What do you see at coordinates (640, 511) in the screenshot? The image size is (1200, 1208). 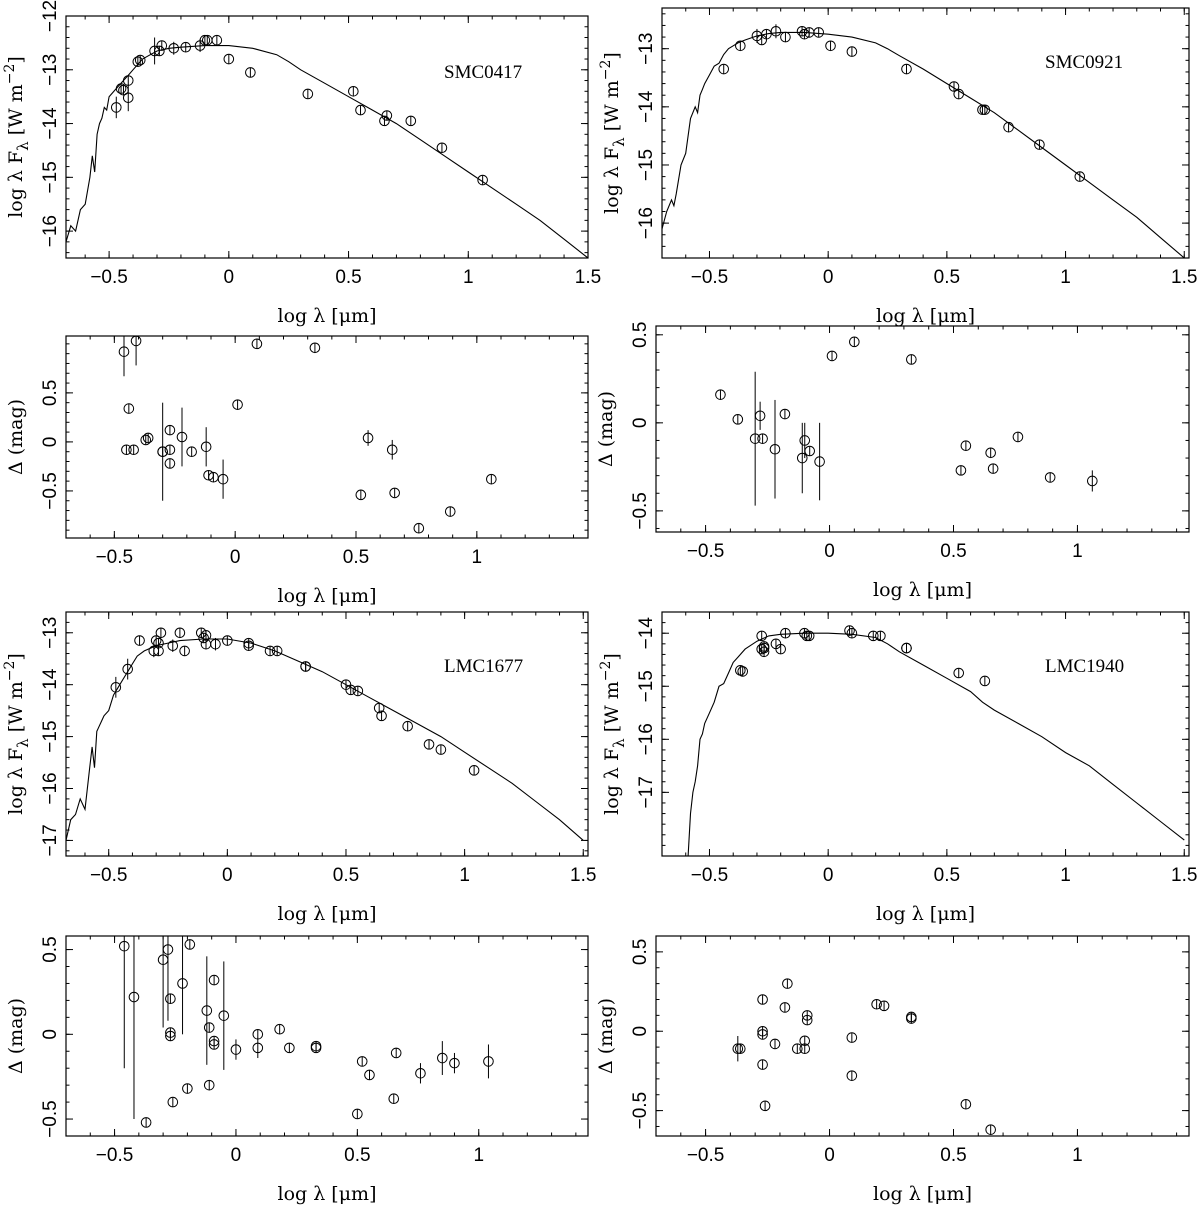 I see `y-tick-label: −0.5` at bounding box center [640, 511].